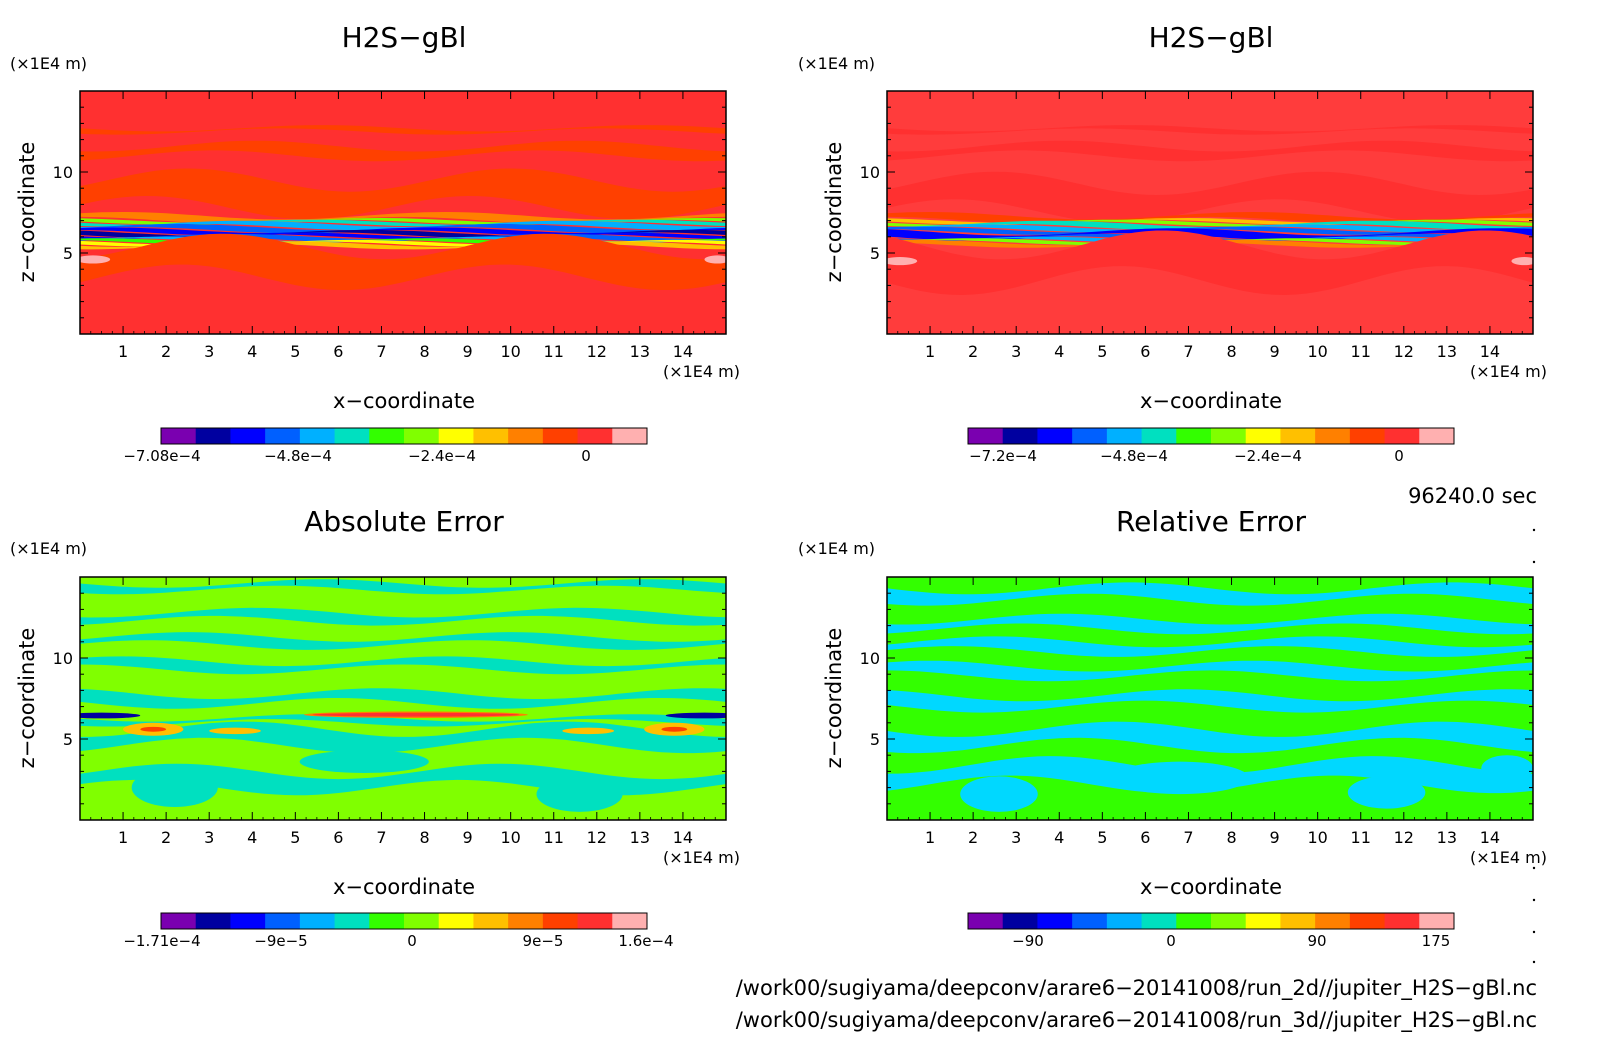 The width and height of the screenshot is (1604, 1054). What do you see at coordinates (1534, 746) in the screenshot?
I see `margin-dots` at bounding box center [1534, 746].